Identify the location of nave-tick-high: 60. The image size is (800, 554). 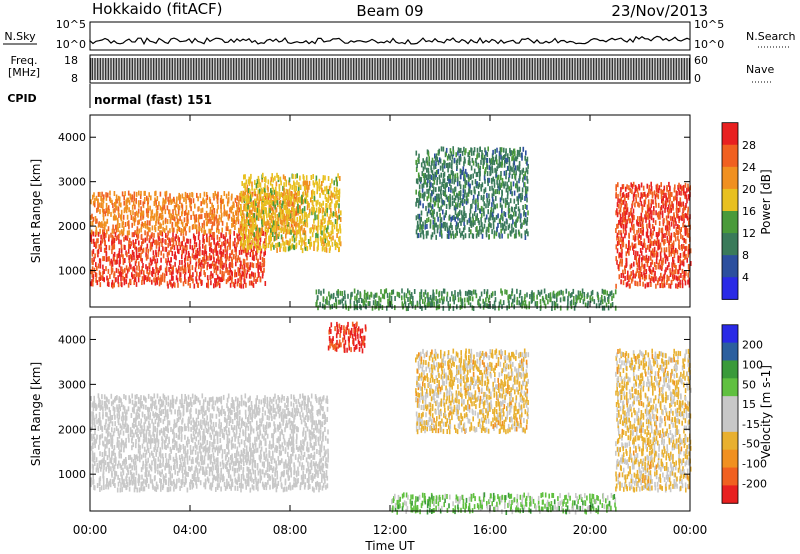
(701, 60).